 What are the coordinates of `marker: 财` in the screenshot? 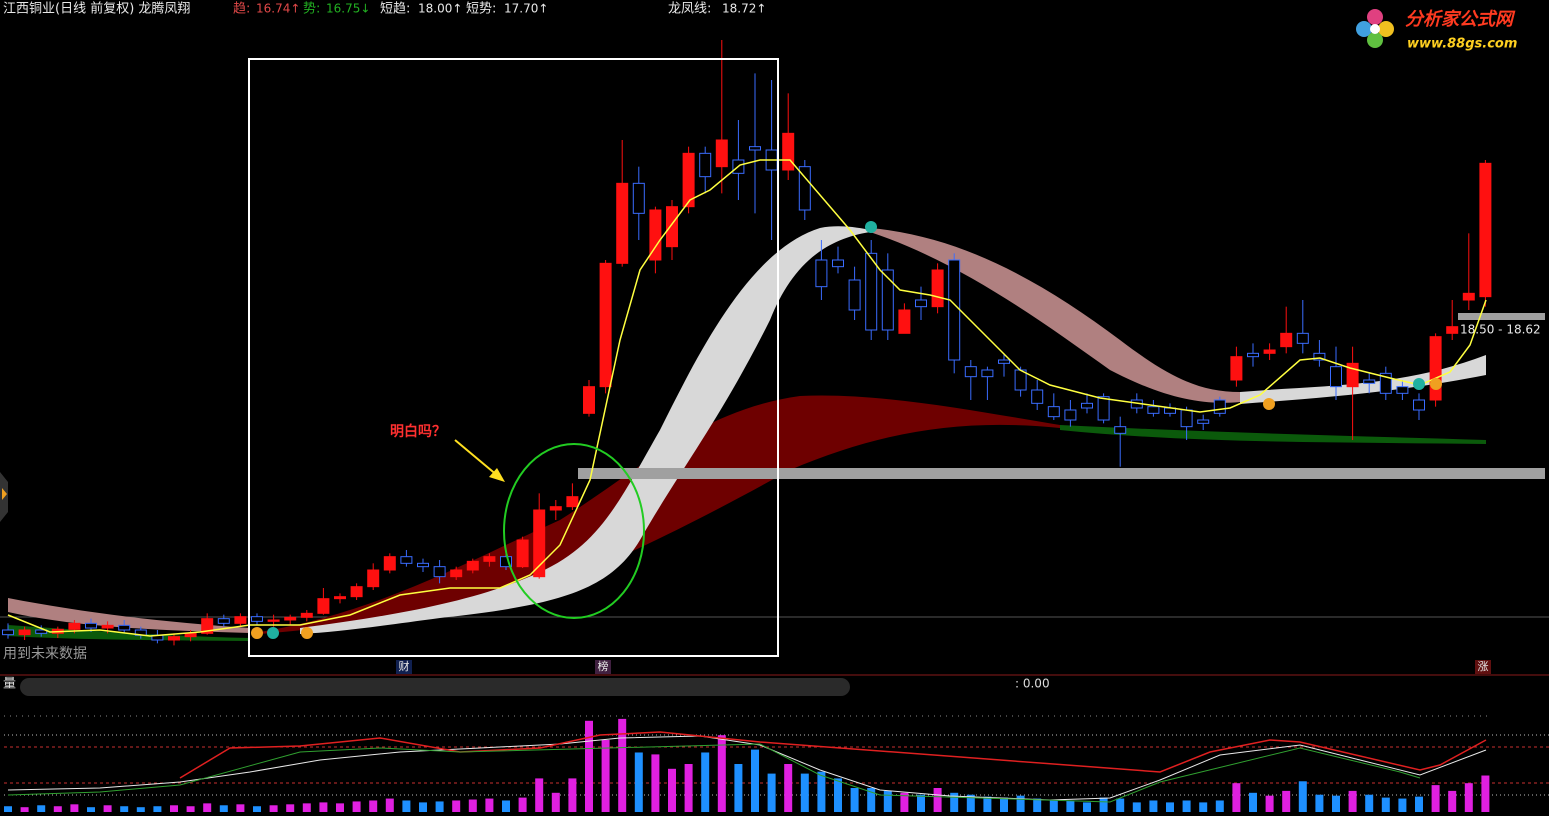 It's located at (404, 666).